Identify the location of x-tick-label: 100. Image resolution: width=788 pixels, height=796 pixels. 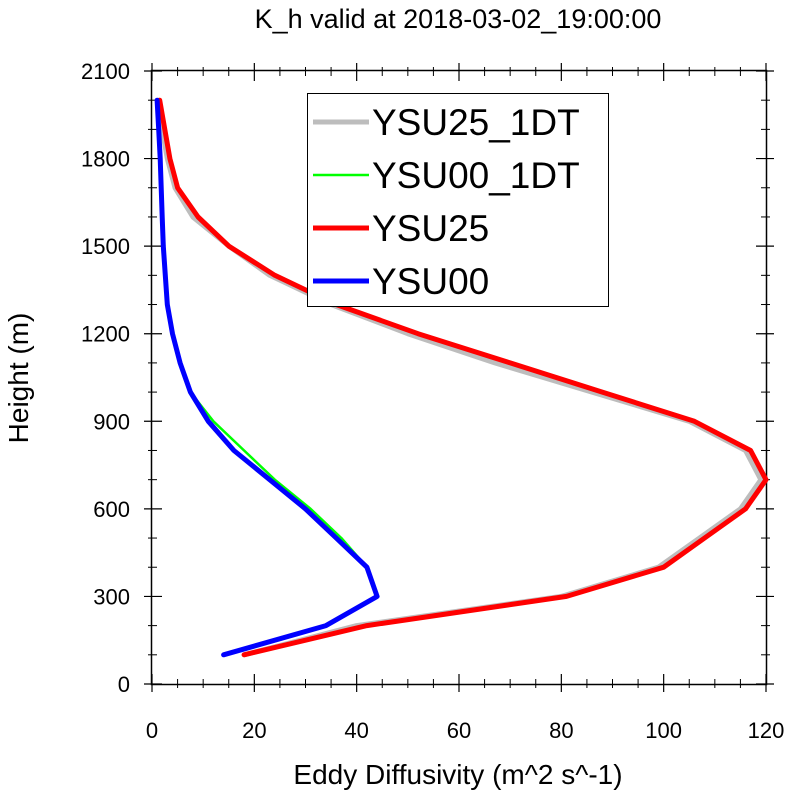
(663, 730).